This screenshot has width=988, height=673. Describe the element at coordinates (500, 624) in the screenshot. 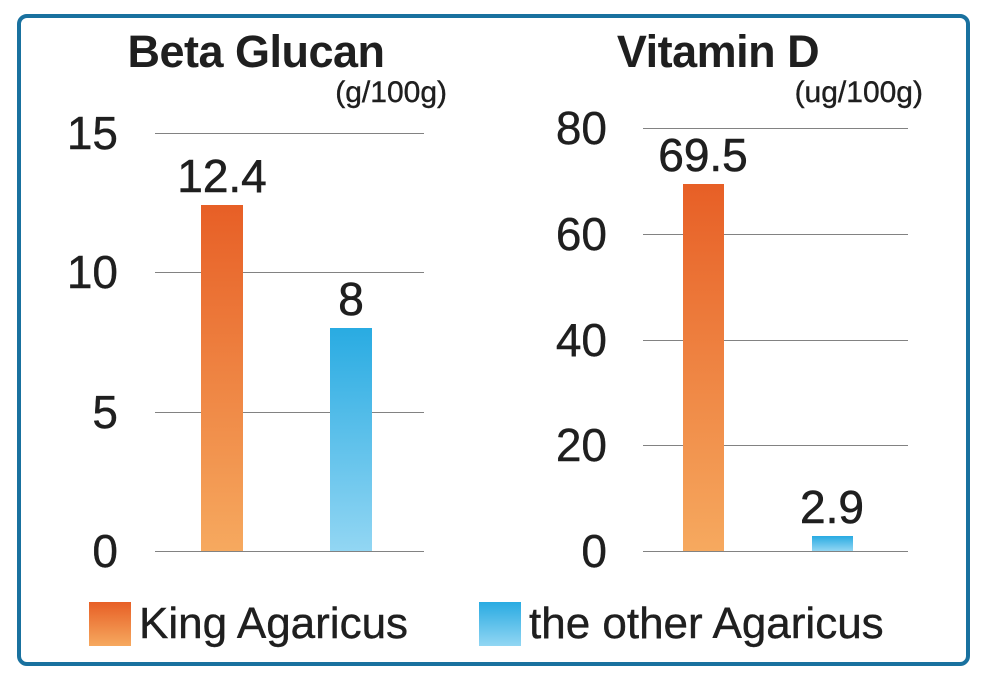

I see `legend-swatch-other-agaricus` at that location.